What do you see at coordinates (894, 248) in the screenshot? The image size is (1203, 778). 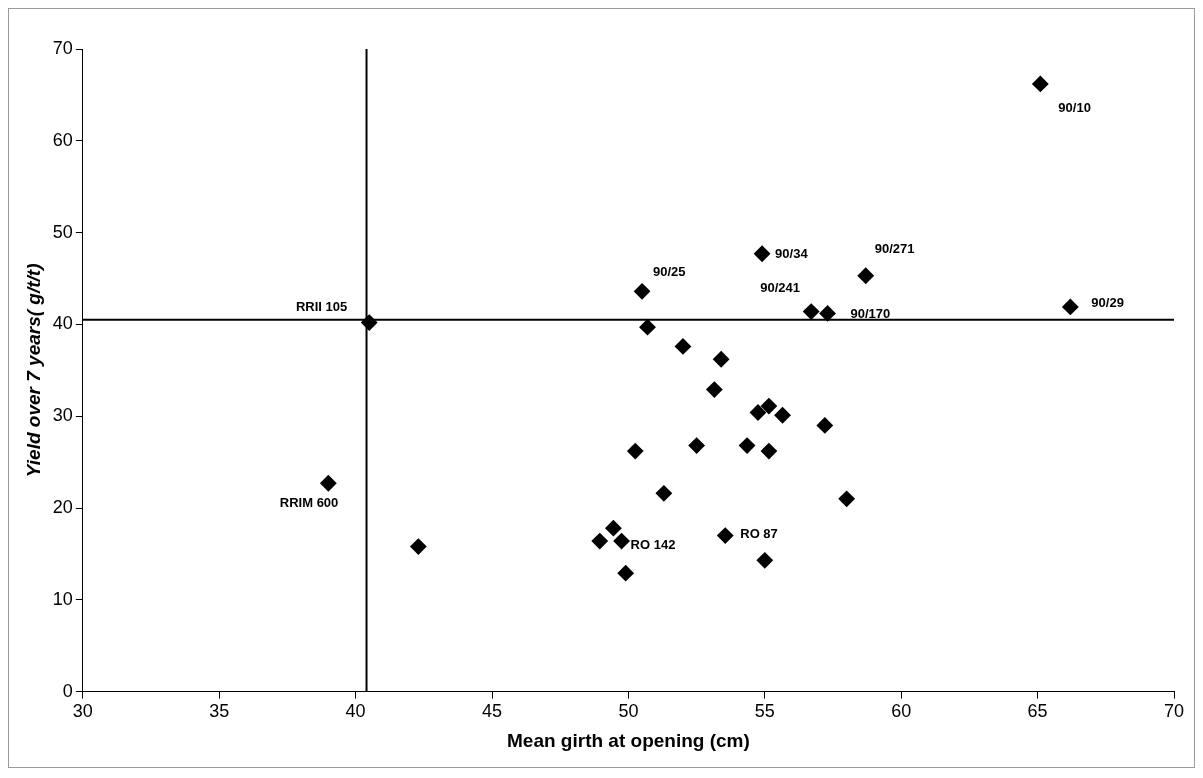 I see `annotation: 90/271` at bounding box center [894, 248].